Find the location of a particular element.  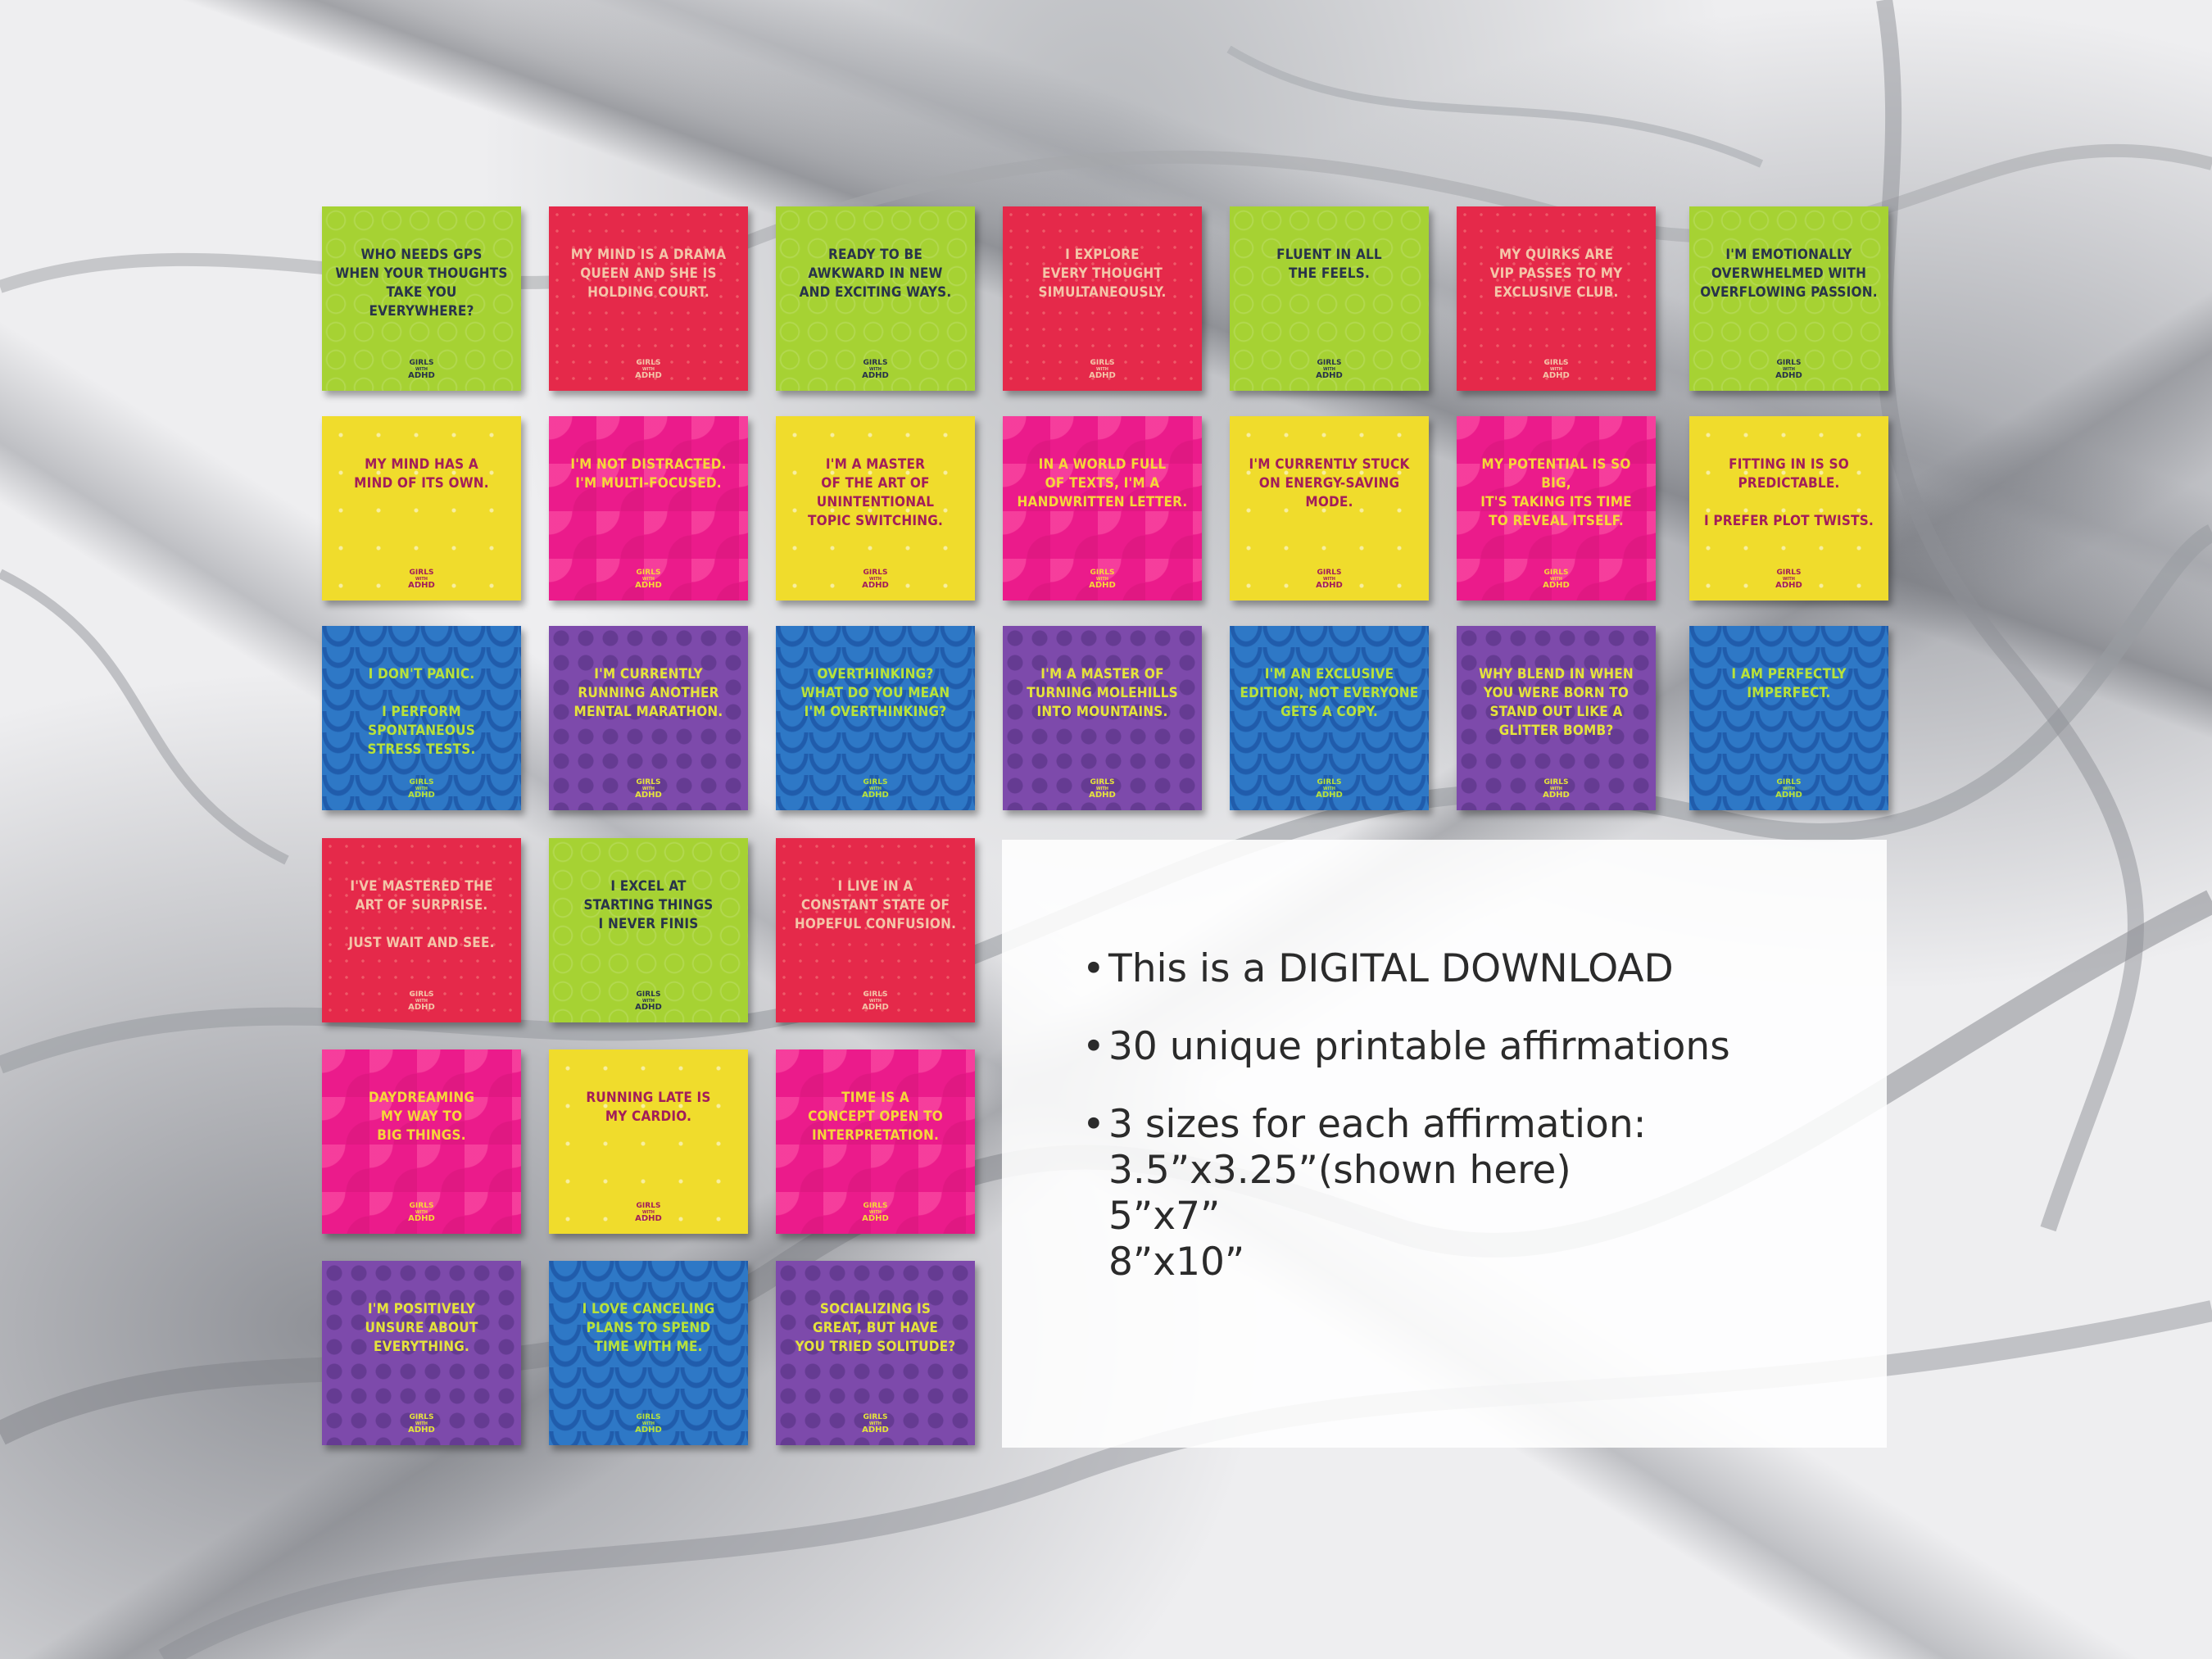

affirmation-text: Running late is my cardio. is located at coordinates (648, 1107).